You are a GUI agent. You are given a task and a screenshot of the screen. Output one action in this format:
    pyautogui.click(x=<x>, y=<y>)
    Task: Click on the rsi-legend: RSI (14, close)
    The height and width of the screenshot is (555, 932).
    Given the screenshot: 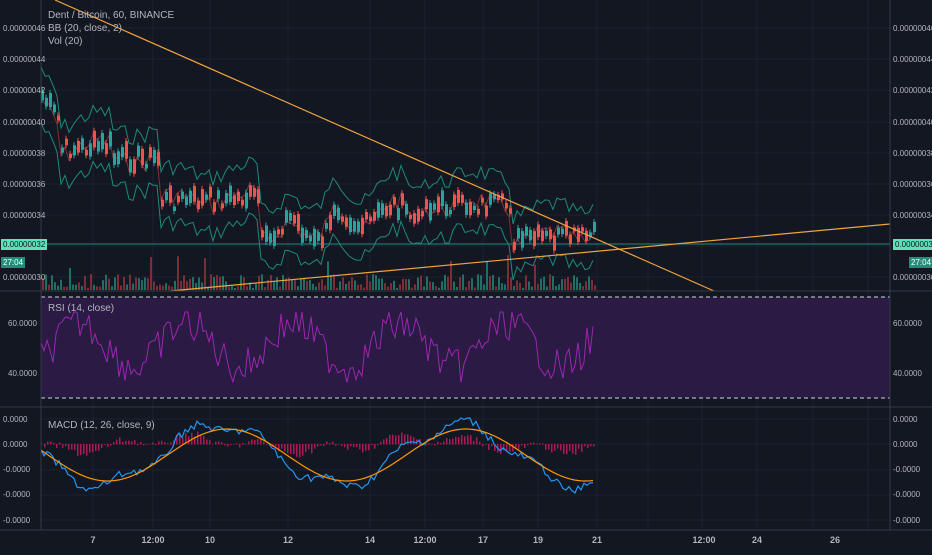 What is the action you would take?
    pyautogui.click(x=81, y=308)
    